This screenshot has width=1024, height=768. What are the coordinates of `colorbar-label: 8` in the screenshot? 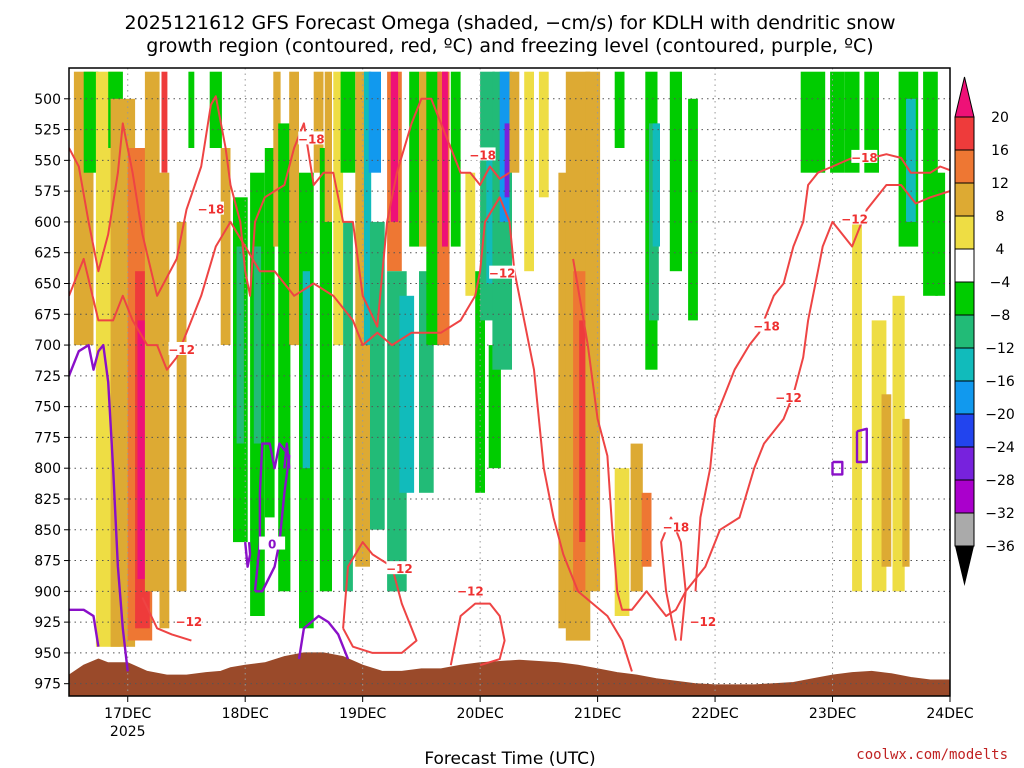 It's located at (1000, 217).